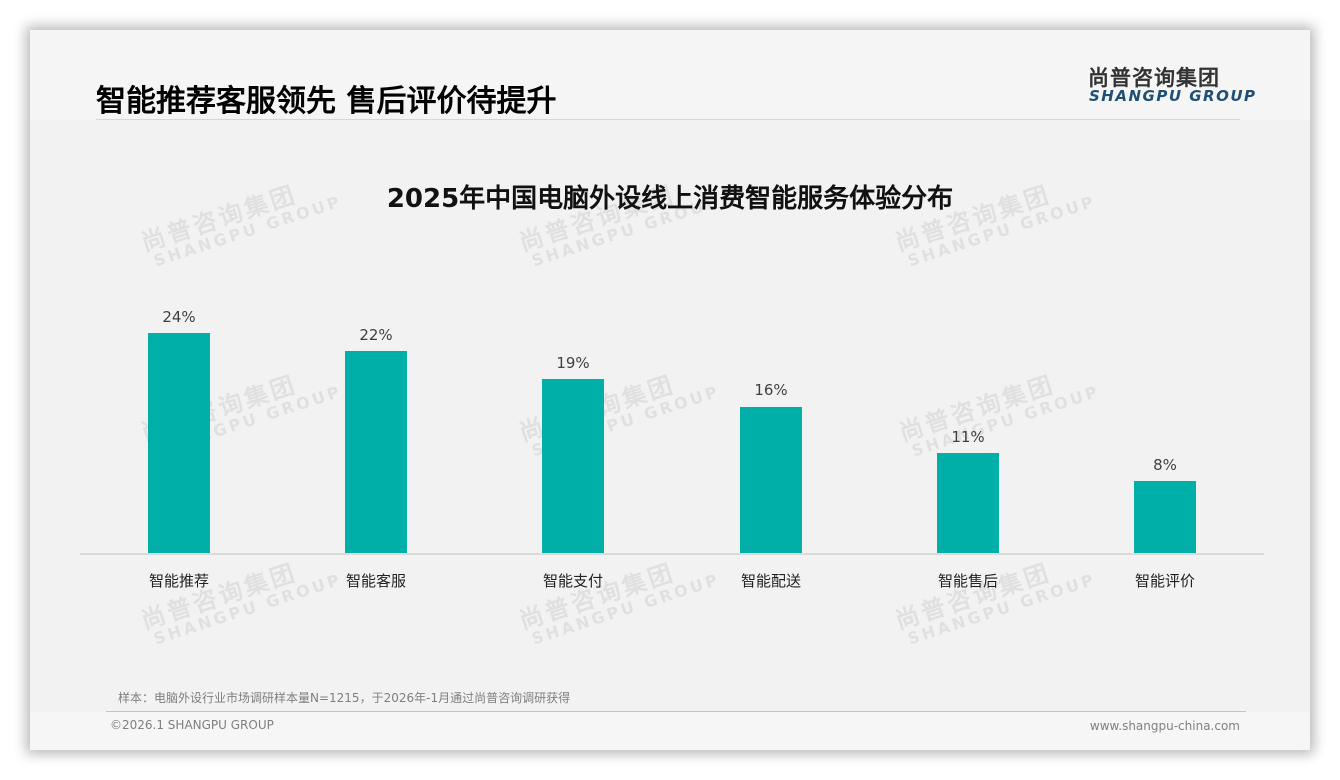 This screenshot has height=780, width=1340. I want to click on bar-smart-delivery, so click(771, 480).